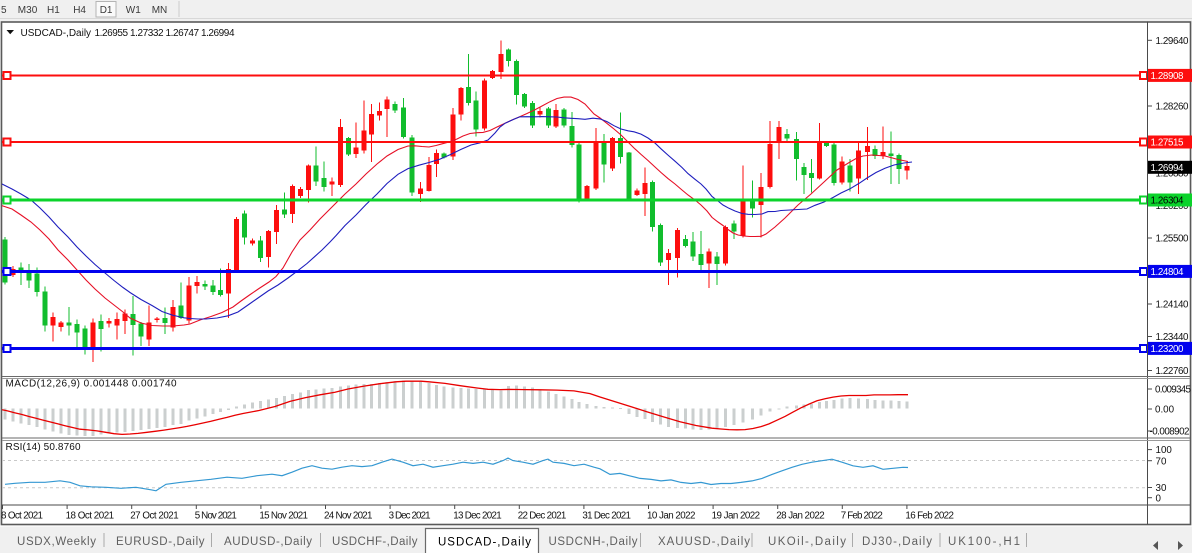 The width and height of the screenshot is (1192, 553). I want to click on svg-text: 5 Nov 2021, so click(216, 516).